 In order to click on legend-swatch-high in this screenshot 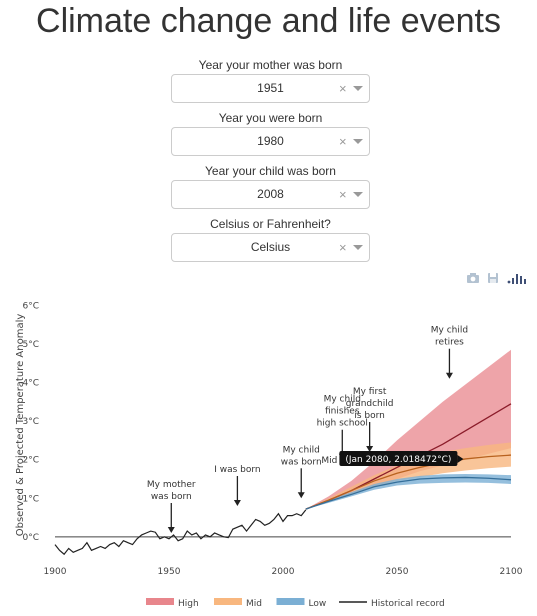, I will do `click(160, 601)`.